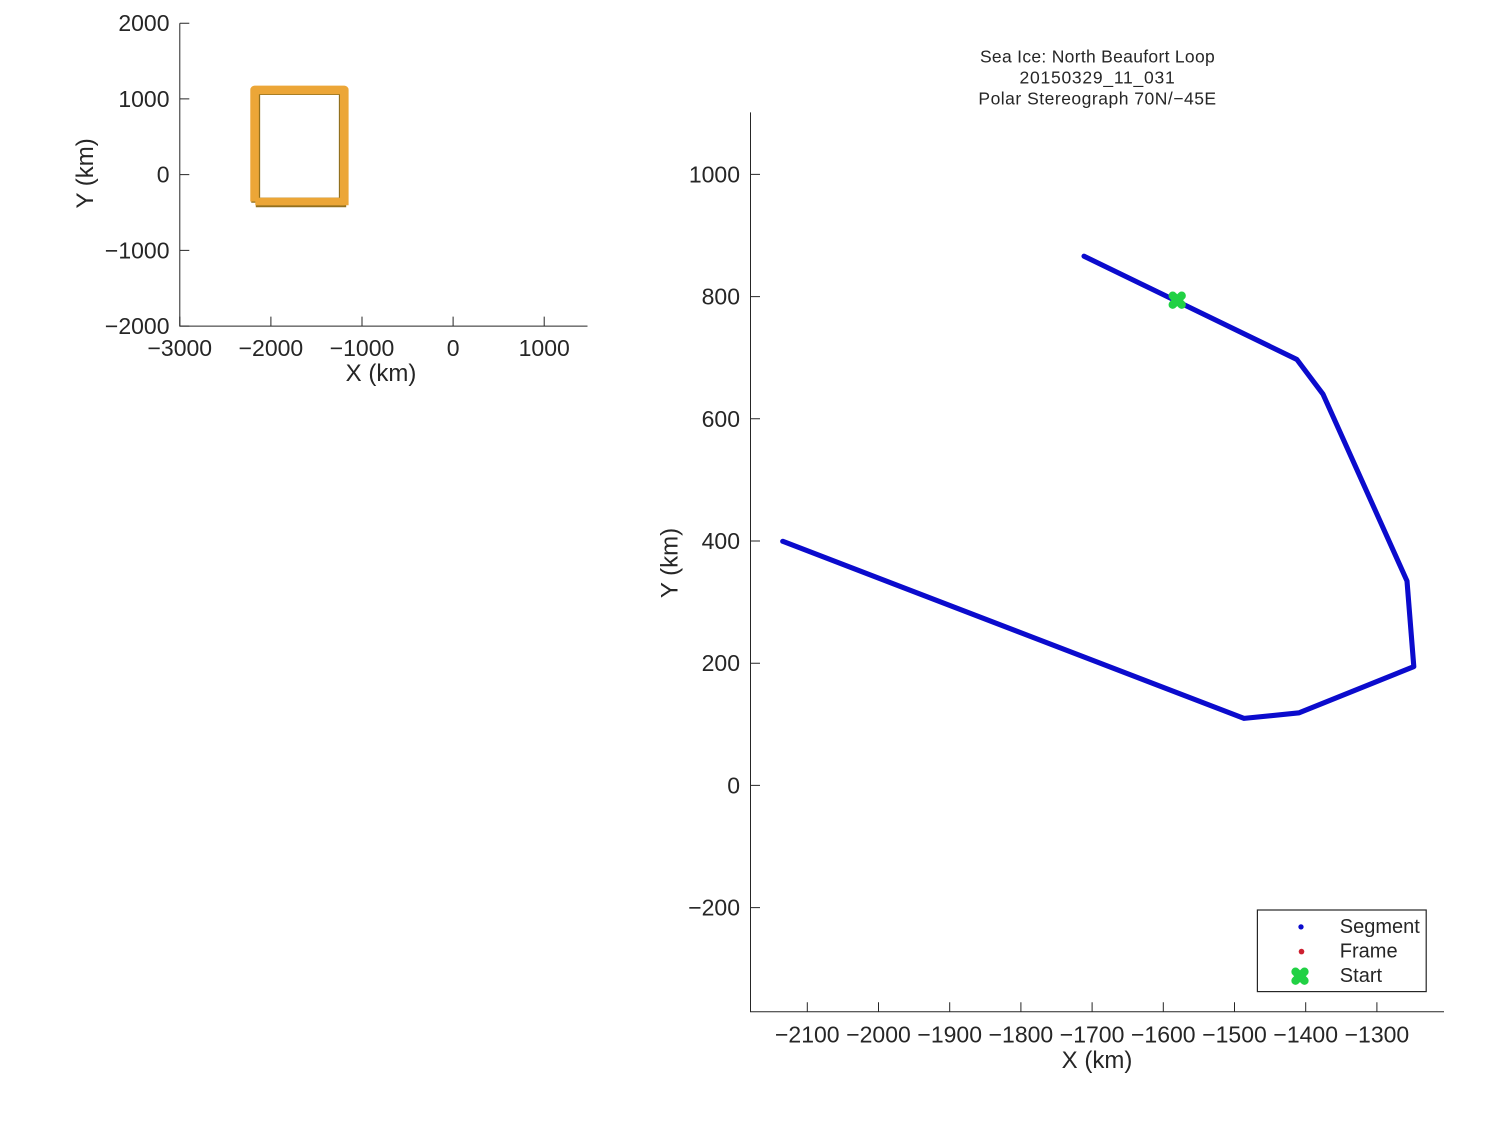 The image size is (1500, 1125). I want to click on svg-text: Segment, so click(1380, 927).